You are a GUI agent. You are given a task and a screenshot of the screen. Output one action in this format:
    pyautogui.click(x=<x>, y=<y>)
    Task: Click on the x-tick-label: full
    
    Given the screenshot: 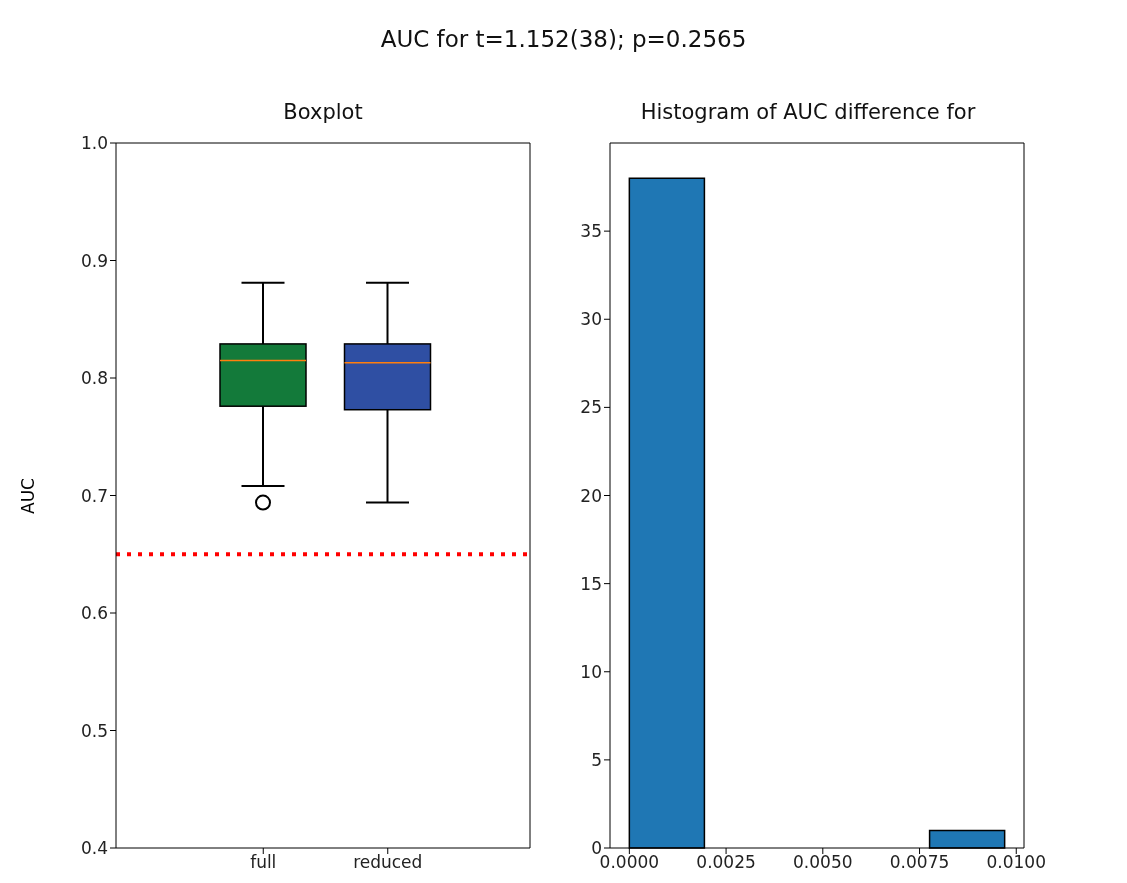 What is the action you would take?
    pyautogui.click(x=263, y=862)
    